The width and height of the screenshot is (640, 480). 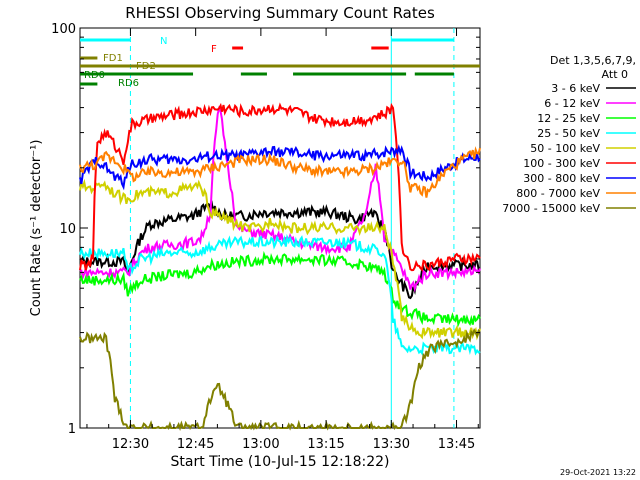 What do you see at coordinates (36, 228) in the screenshot?
I see `y-axis-label: Count Rate (s⁻¹ detector⁻¹)` at bounding box center [36, 228].